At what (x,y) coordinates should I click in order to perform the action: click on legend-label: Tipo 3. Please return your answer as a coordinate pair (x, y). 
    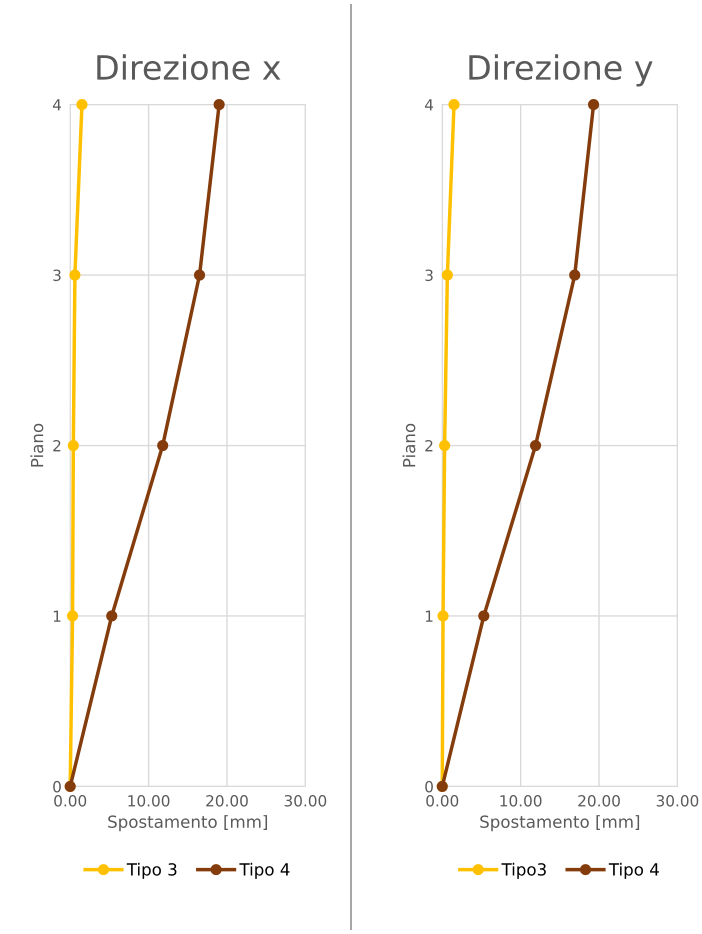
    Looking at the image, I should click on (151, 870).